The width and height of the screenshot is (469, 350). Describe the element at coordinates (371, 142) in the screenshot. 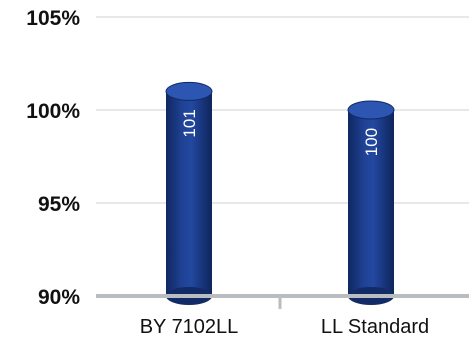

I see `data-label: 100` at that location.